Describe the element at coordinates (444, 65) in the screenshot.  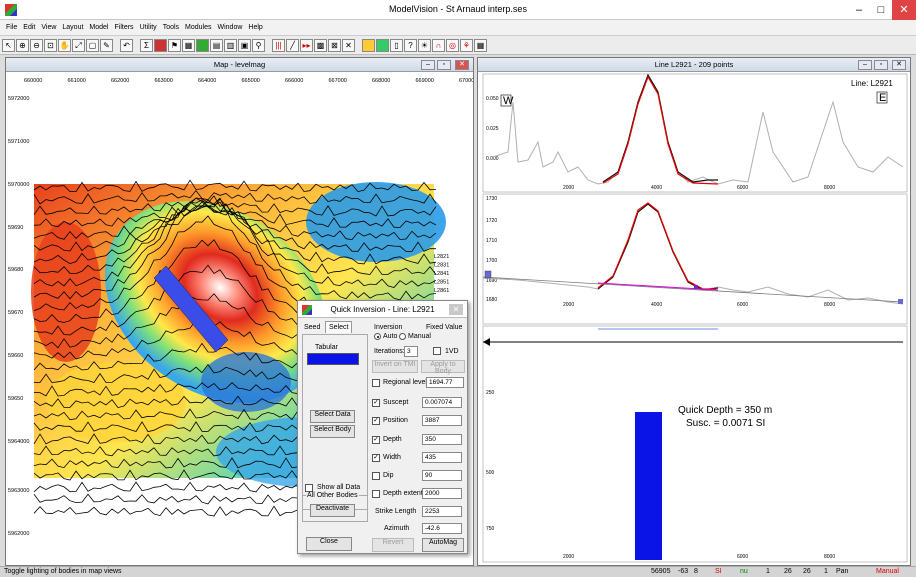
I see `map-restore-icon: ▫` at that location.